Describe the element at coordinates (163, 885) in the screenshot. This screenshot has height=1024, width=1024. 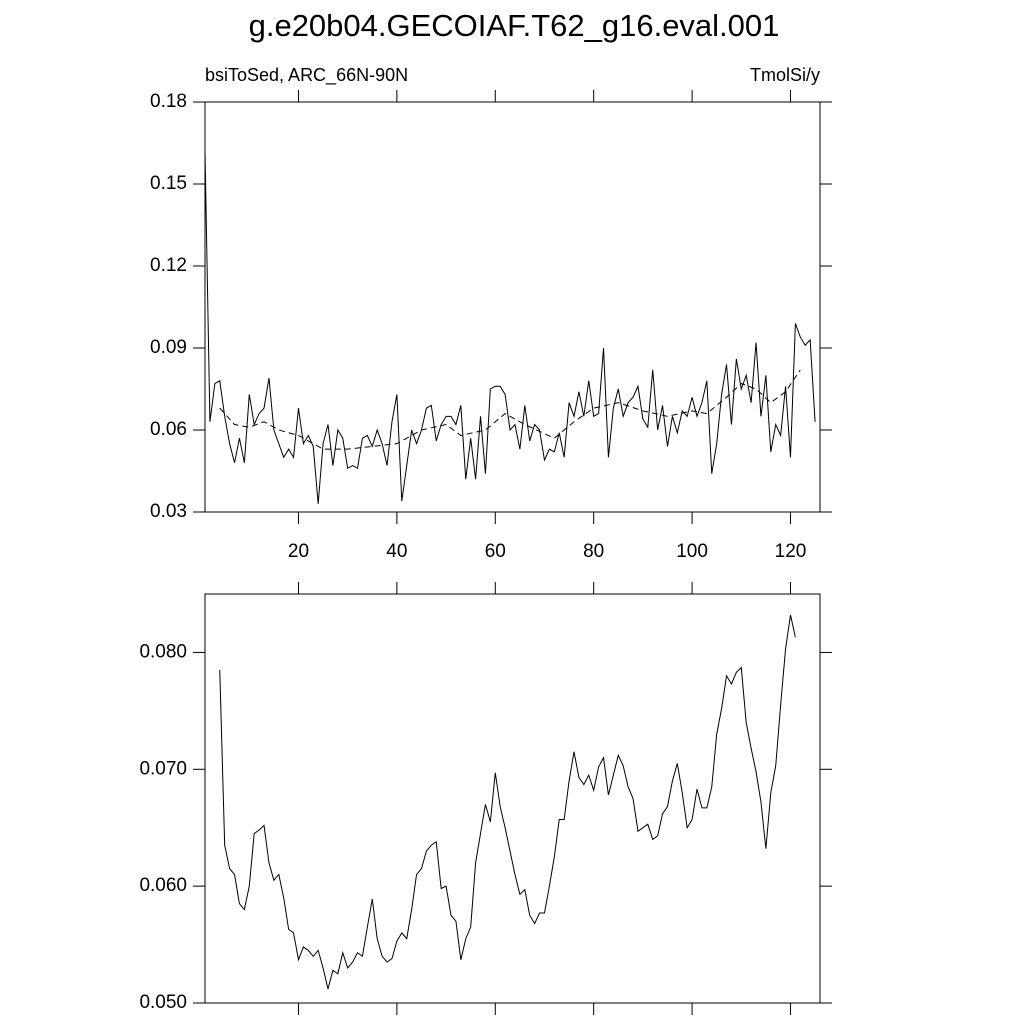
I see `y-tick-label: 0.060` at that location.